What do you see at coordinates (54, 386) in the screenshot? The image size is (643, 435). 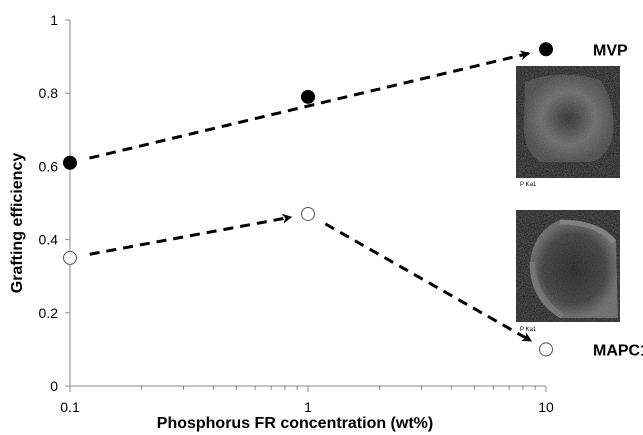 I see `y-tick-label: 0` at bounding box center [54, 386].